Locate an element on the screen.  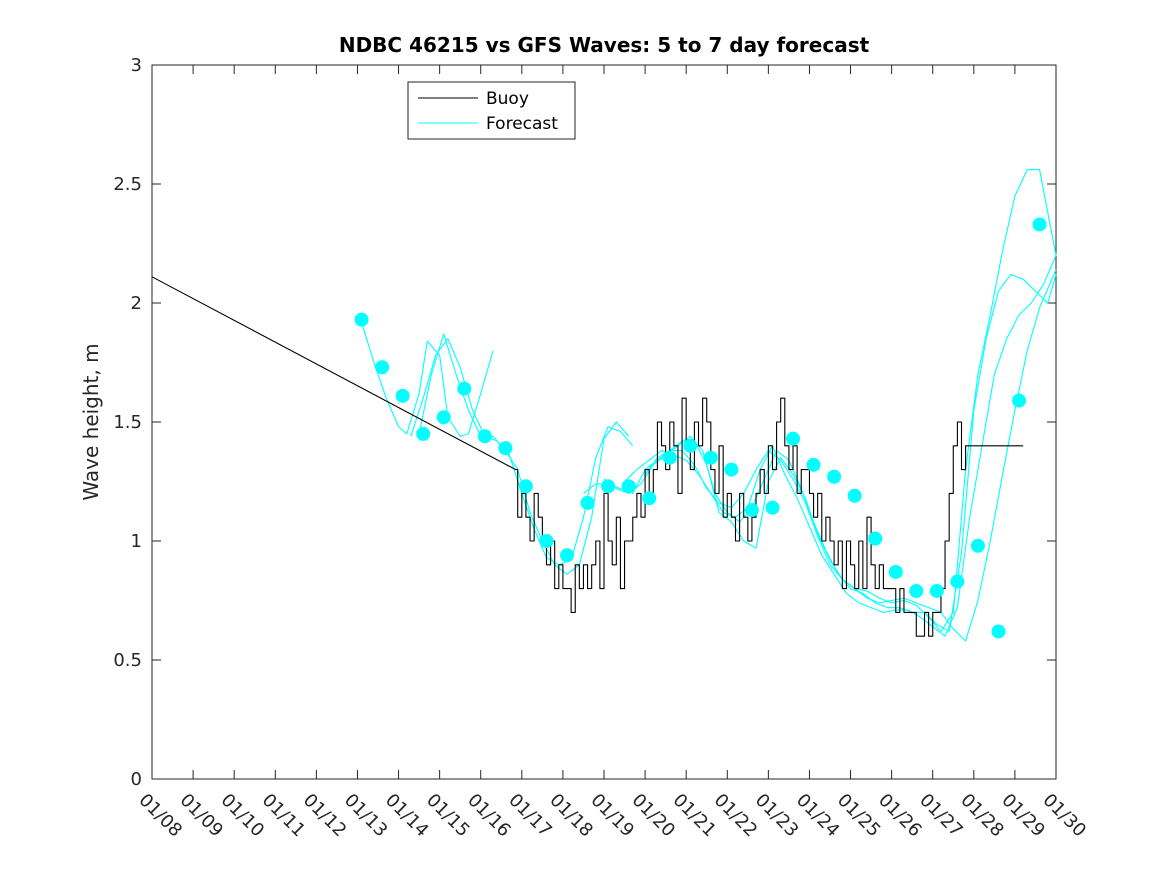
legend-buoy-label: Buoy is located at coordinates (507, 99).